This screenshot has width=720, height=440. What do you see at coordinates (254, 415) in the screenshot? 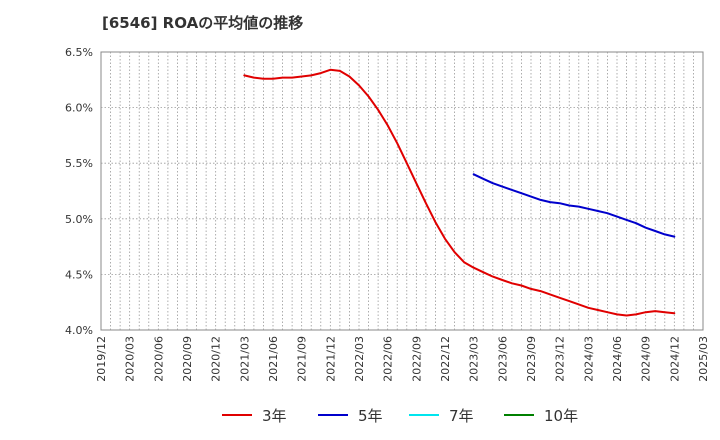
I see `legend-item: 3年` at bounding box center [254, 415].